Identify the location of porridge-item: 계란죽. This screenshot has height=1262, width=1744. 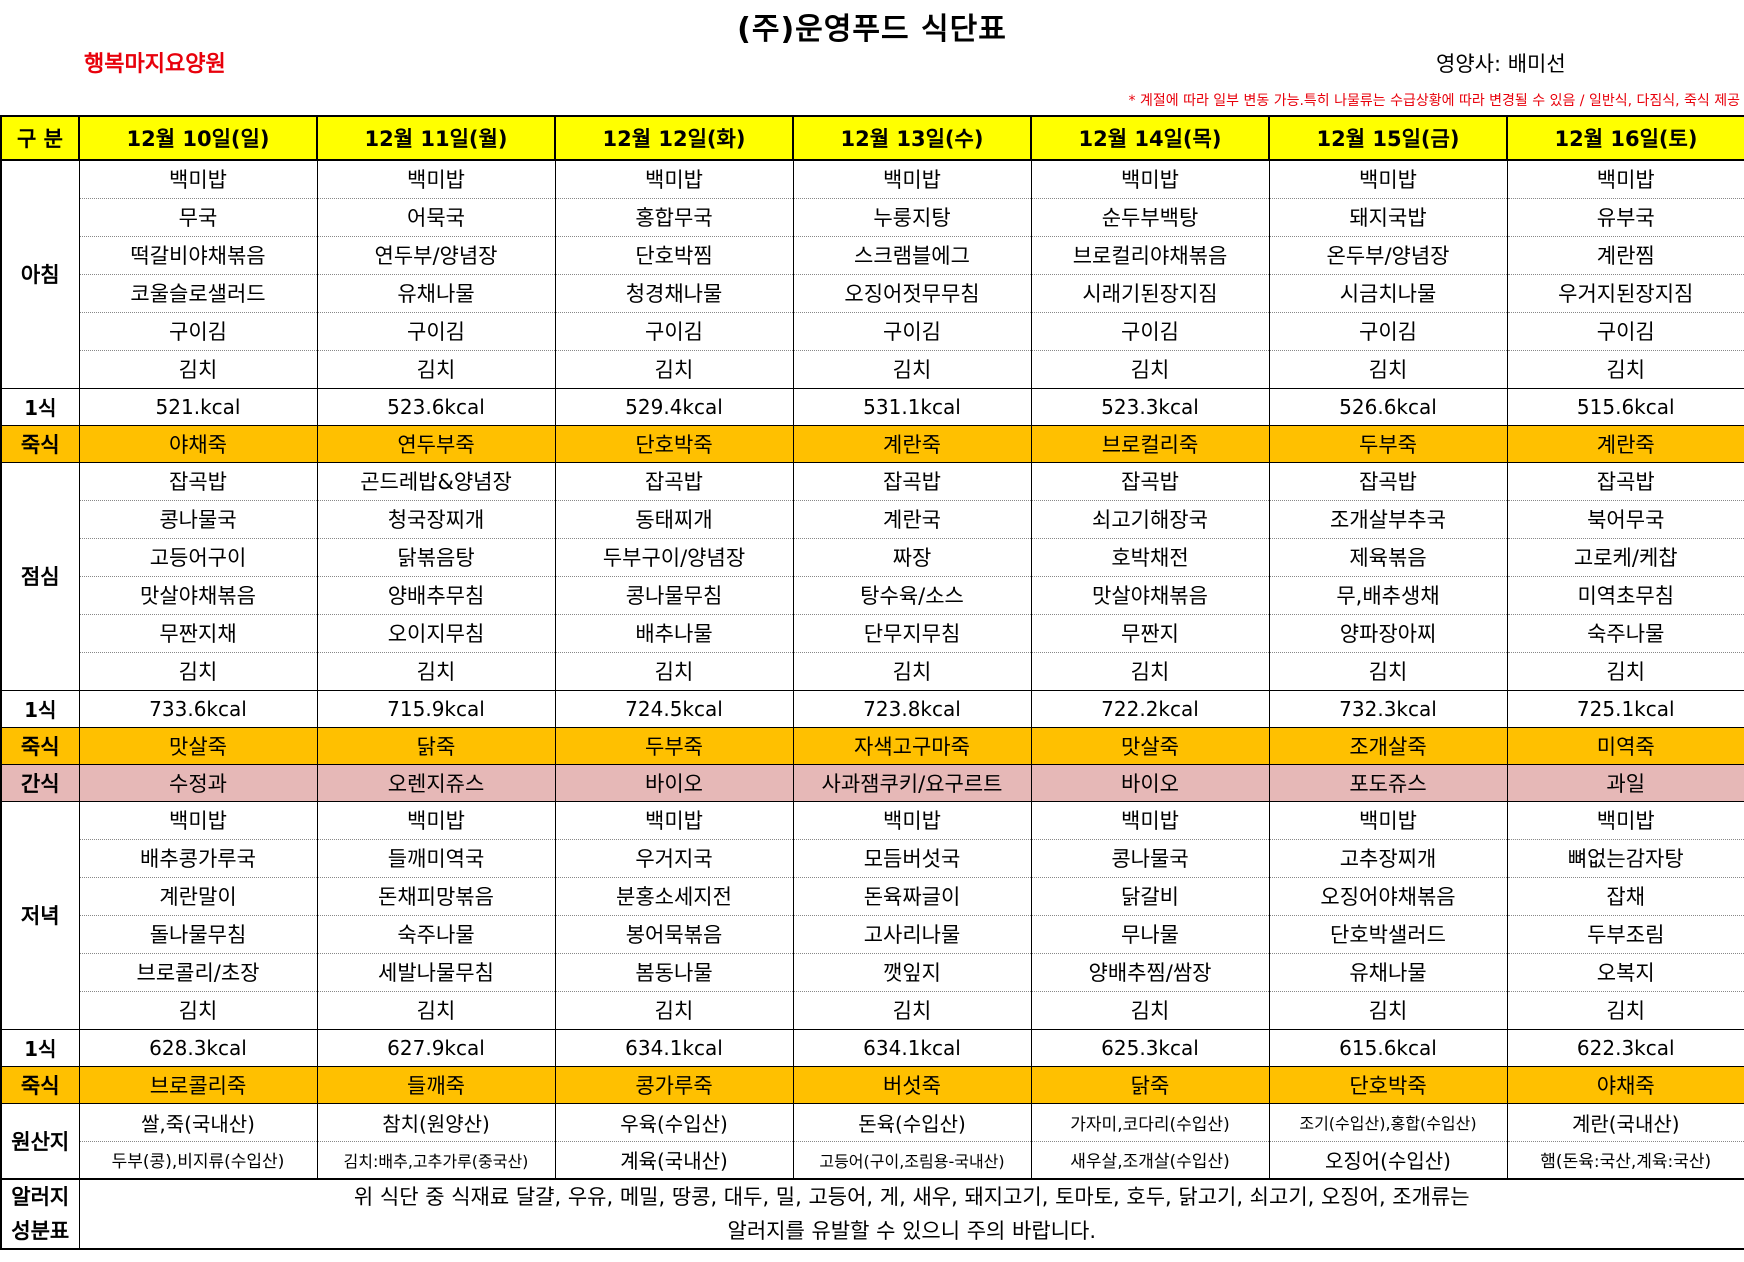
(1625, 443).